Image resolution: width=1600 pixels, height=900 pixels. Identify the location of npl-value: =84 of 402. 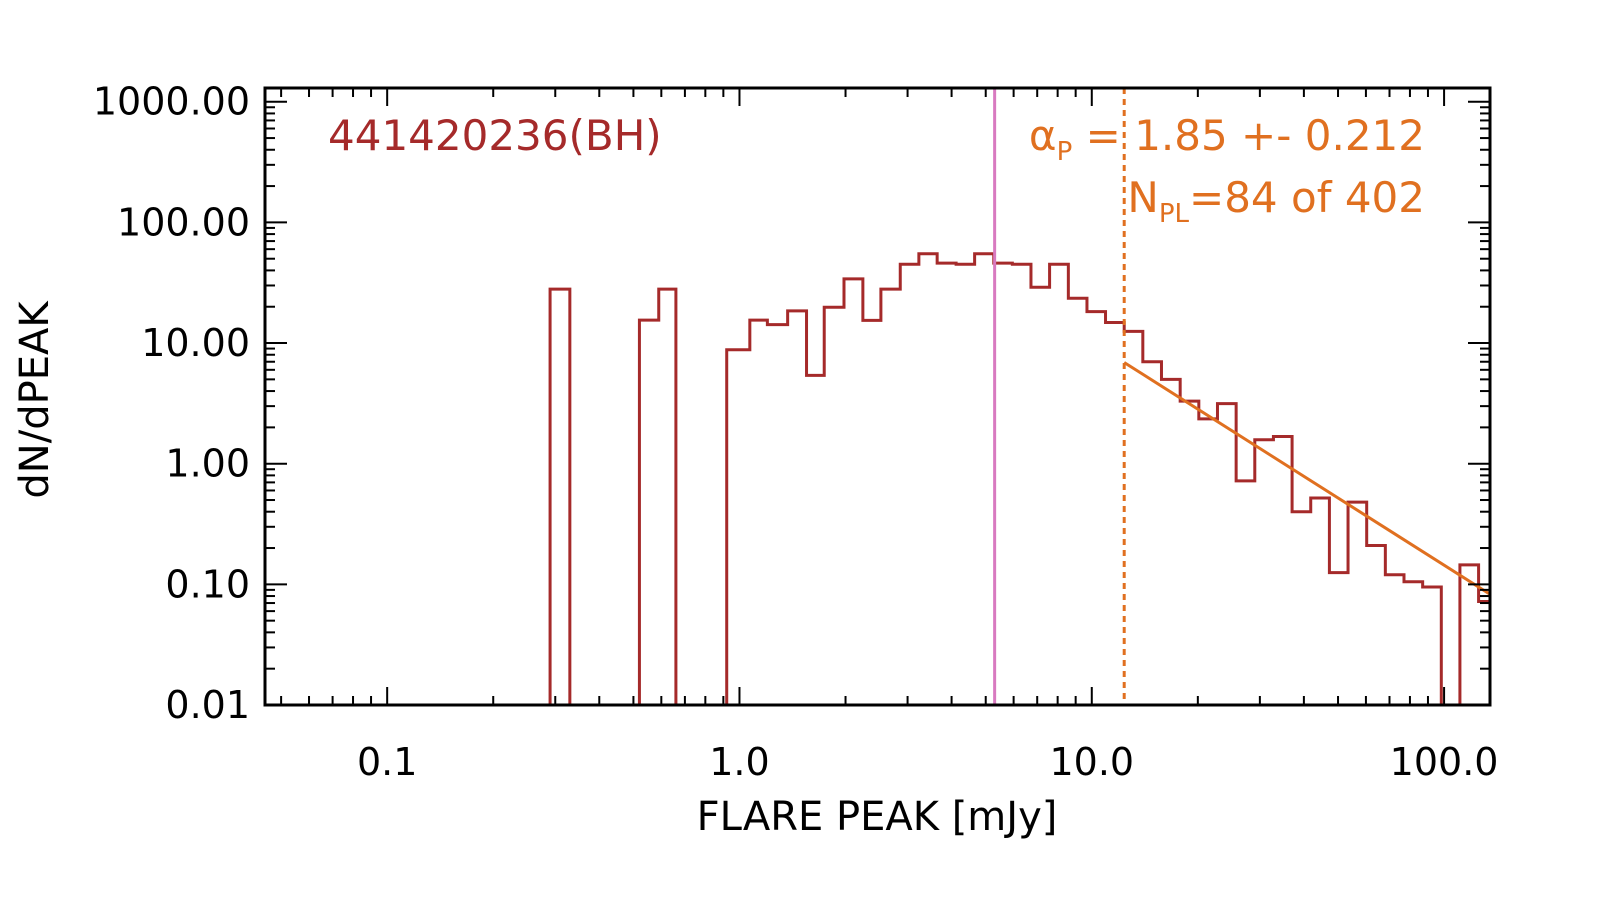
(1307, 197).